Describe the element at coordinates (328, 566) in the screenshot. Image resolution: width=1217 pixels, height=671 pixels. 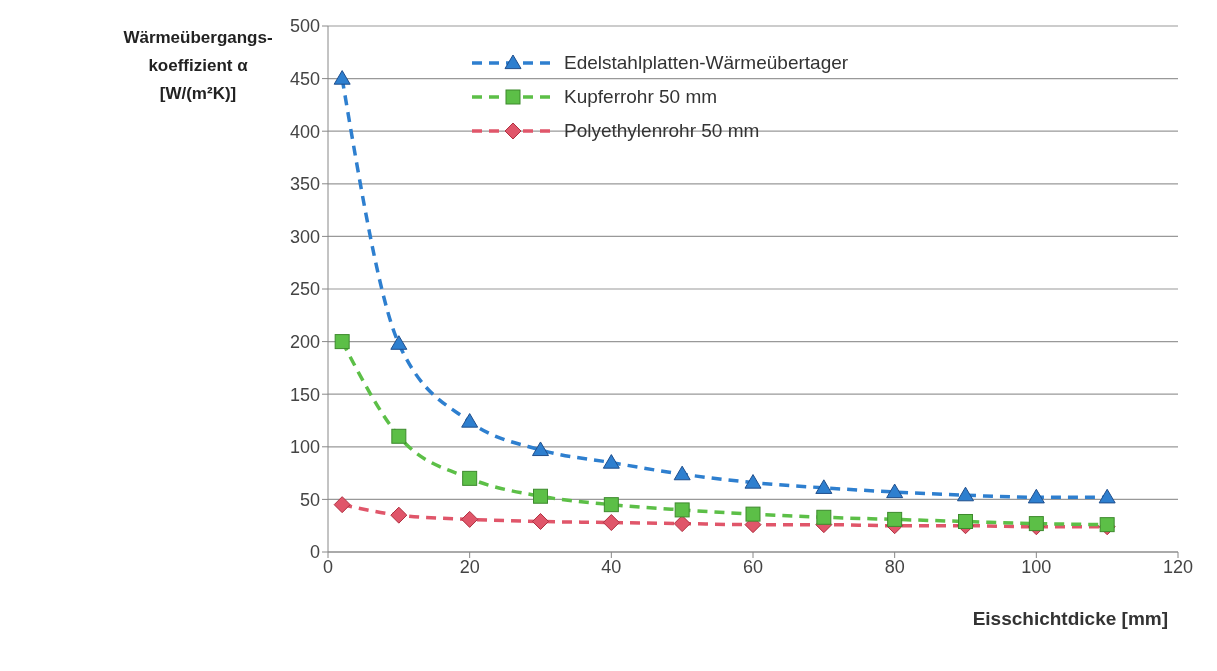
I see `x-tick-label: 0` at that location.